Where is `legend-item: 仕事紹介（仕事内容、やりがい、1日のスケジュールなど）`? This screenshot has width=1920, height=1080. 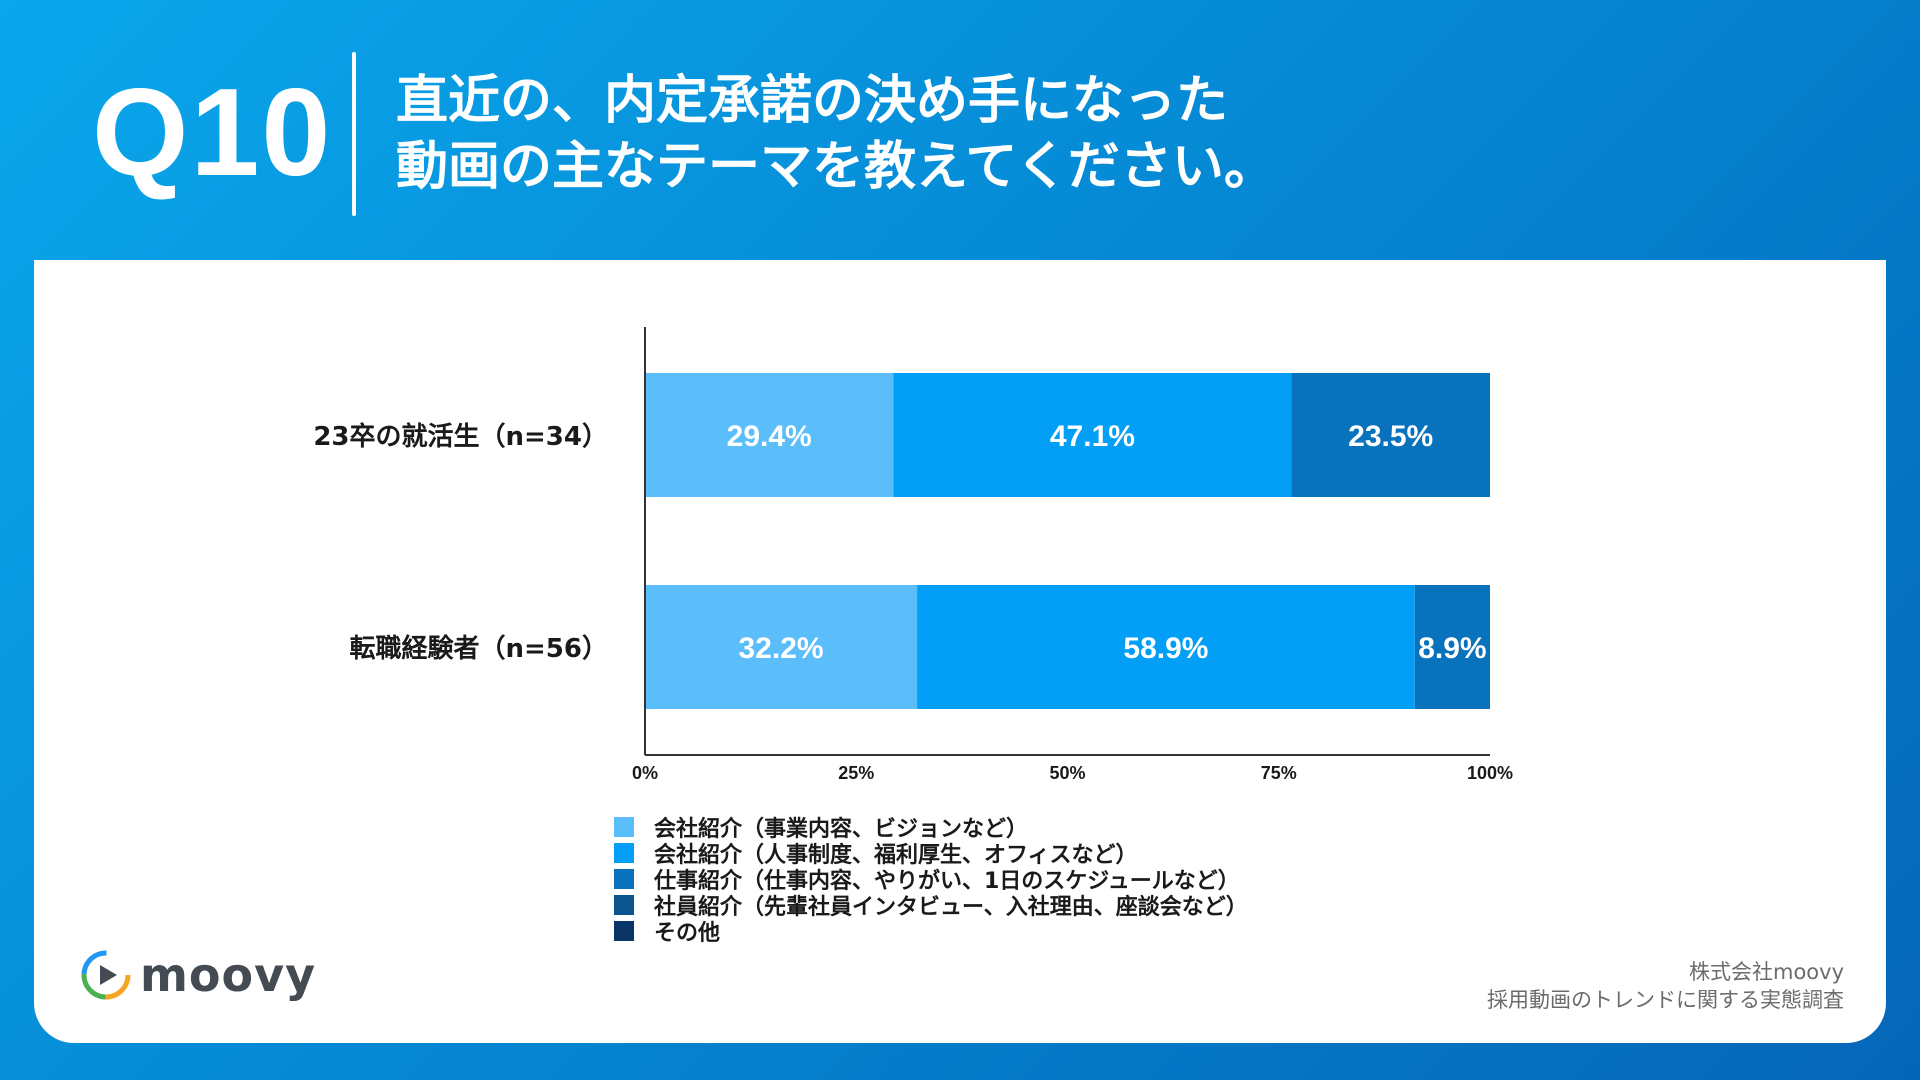 legend-item: 仕事紹介（仕事内容、やりがい、1日のスケジュールなど） is located at coordinates (931, 880).